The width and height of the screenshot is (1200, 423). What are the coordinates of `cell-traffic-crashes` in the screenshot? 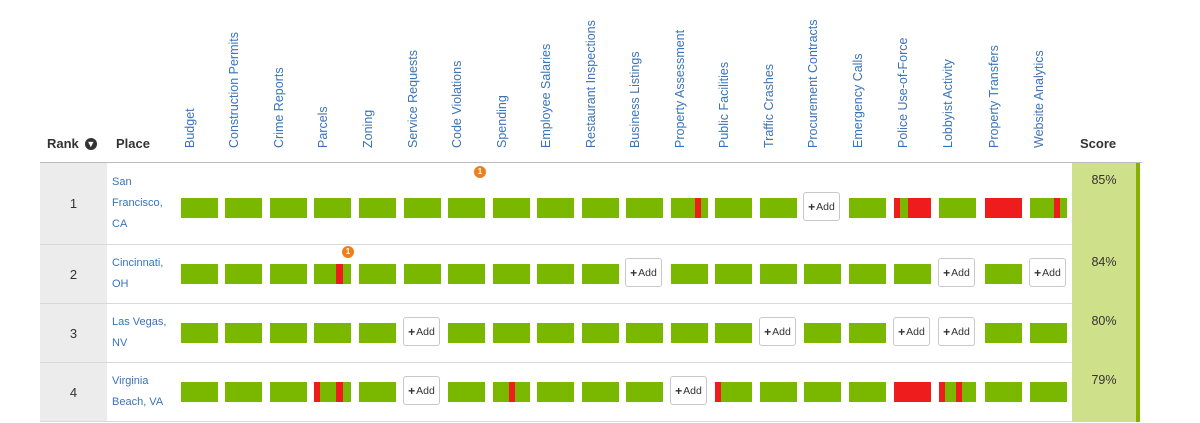 It's located at (778, 208).